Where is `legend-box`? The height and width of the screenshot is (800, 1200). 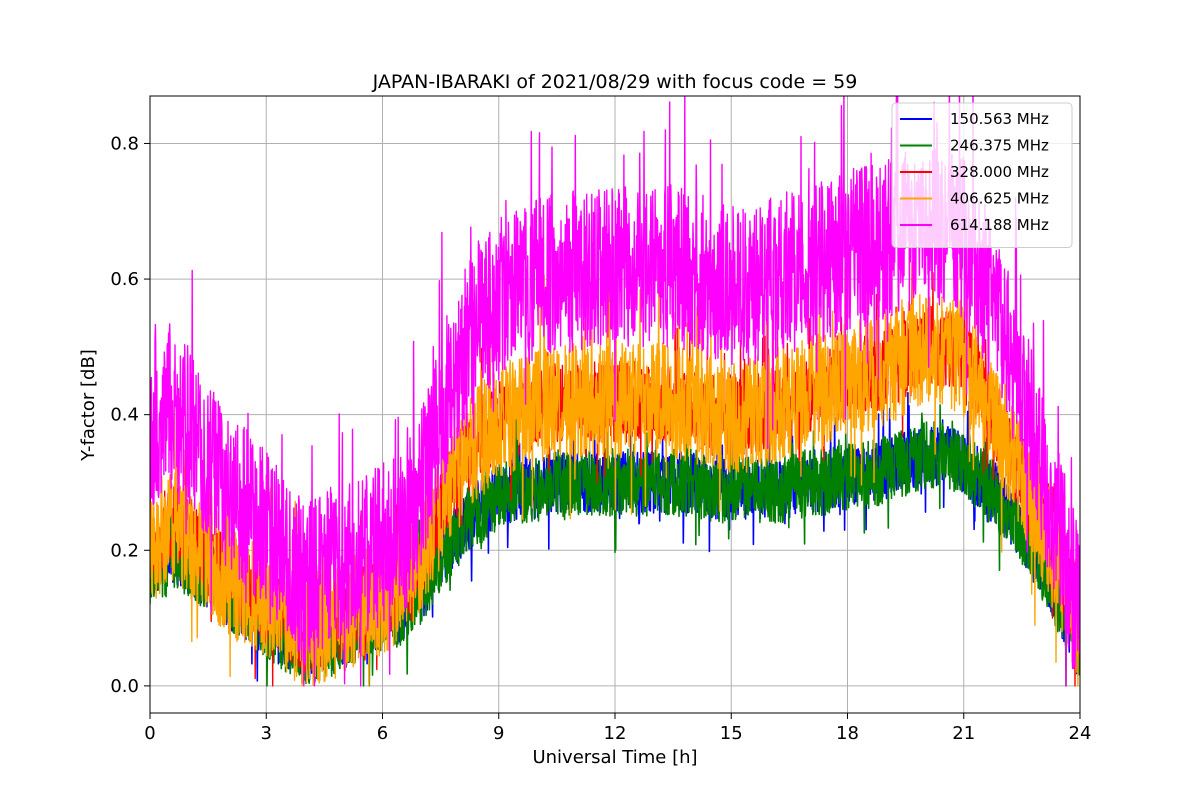 legend-box is located at coordinates (982, 175).